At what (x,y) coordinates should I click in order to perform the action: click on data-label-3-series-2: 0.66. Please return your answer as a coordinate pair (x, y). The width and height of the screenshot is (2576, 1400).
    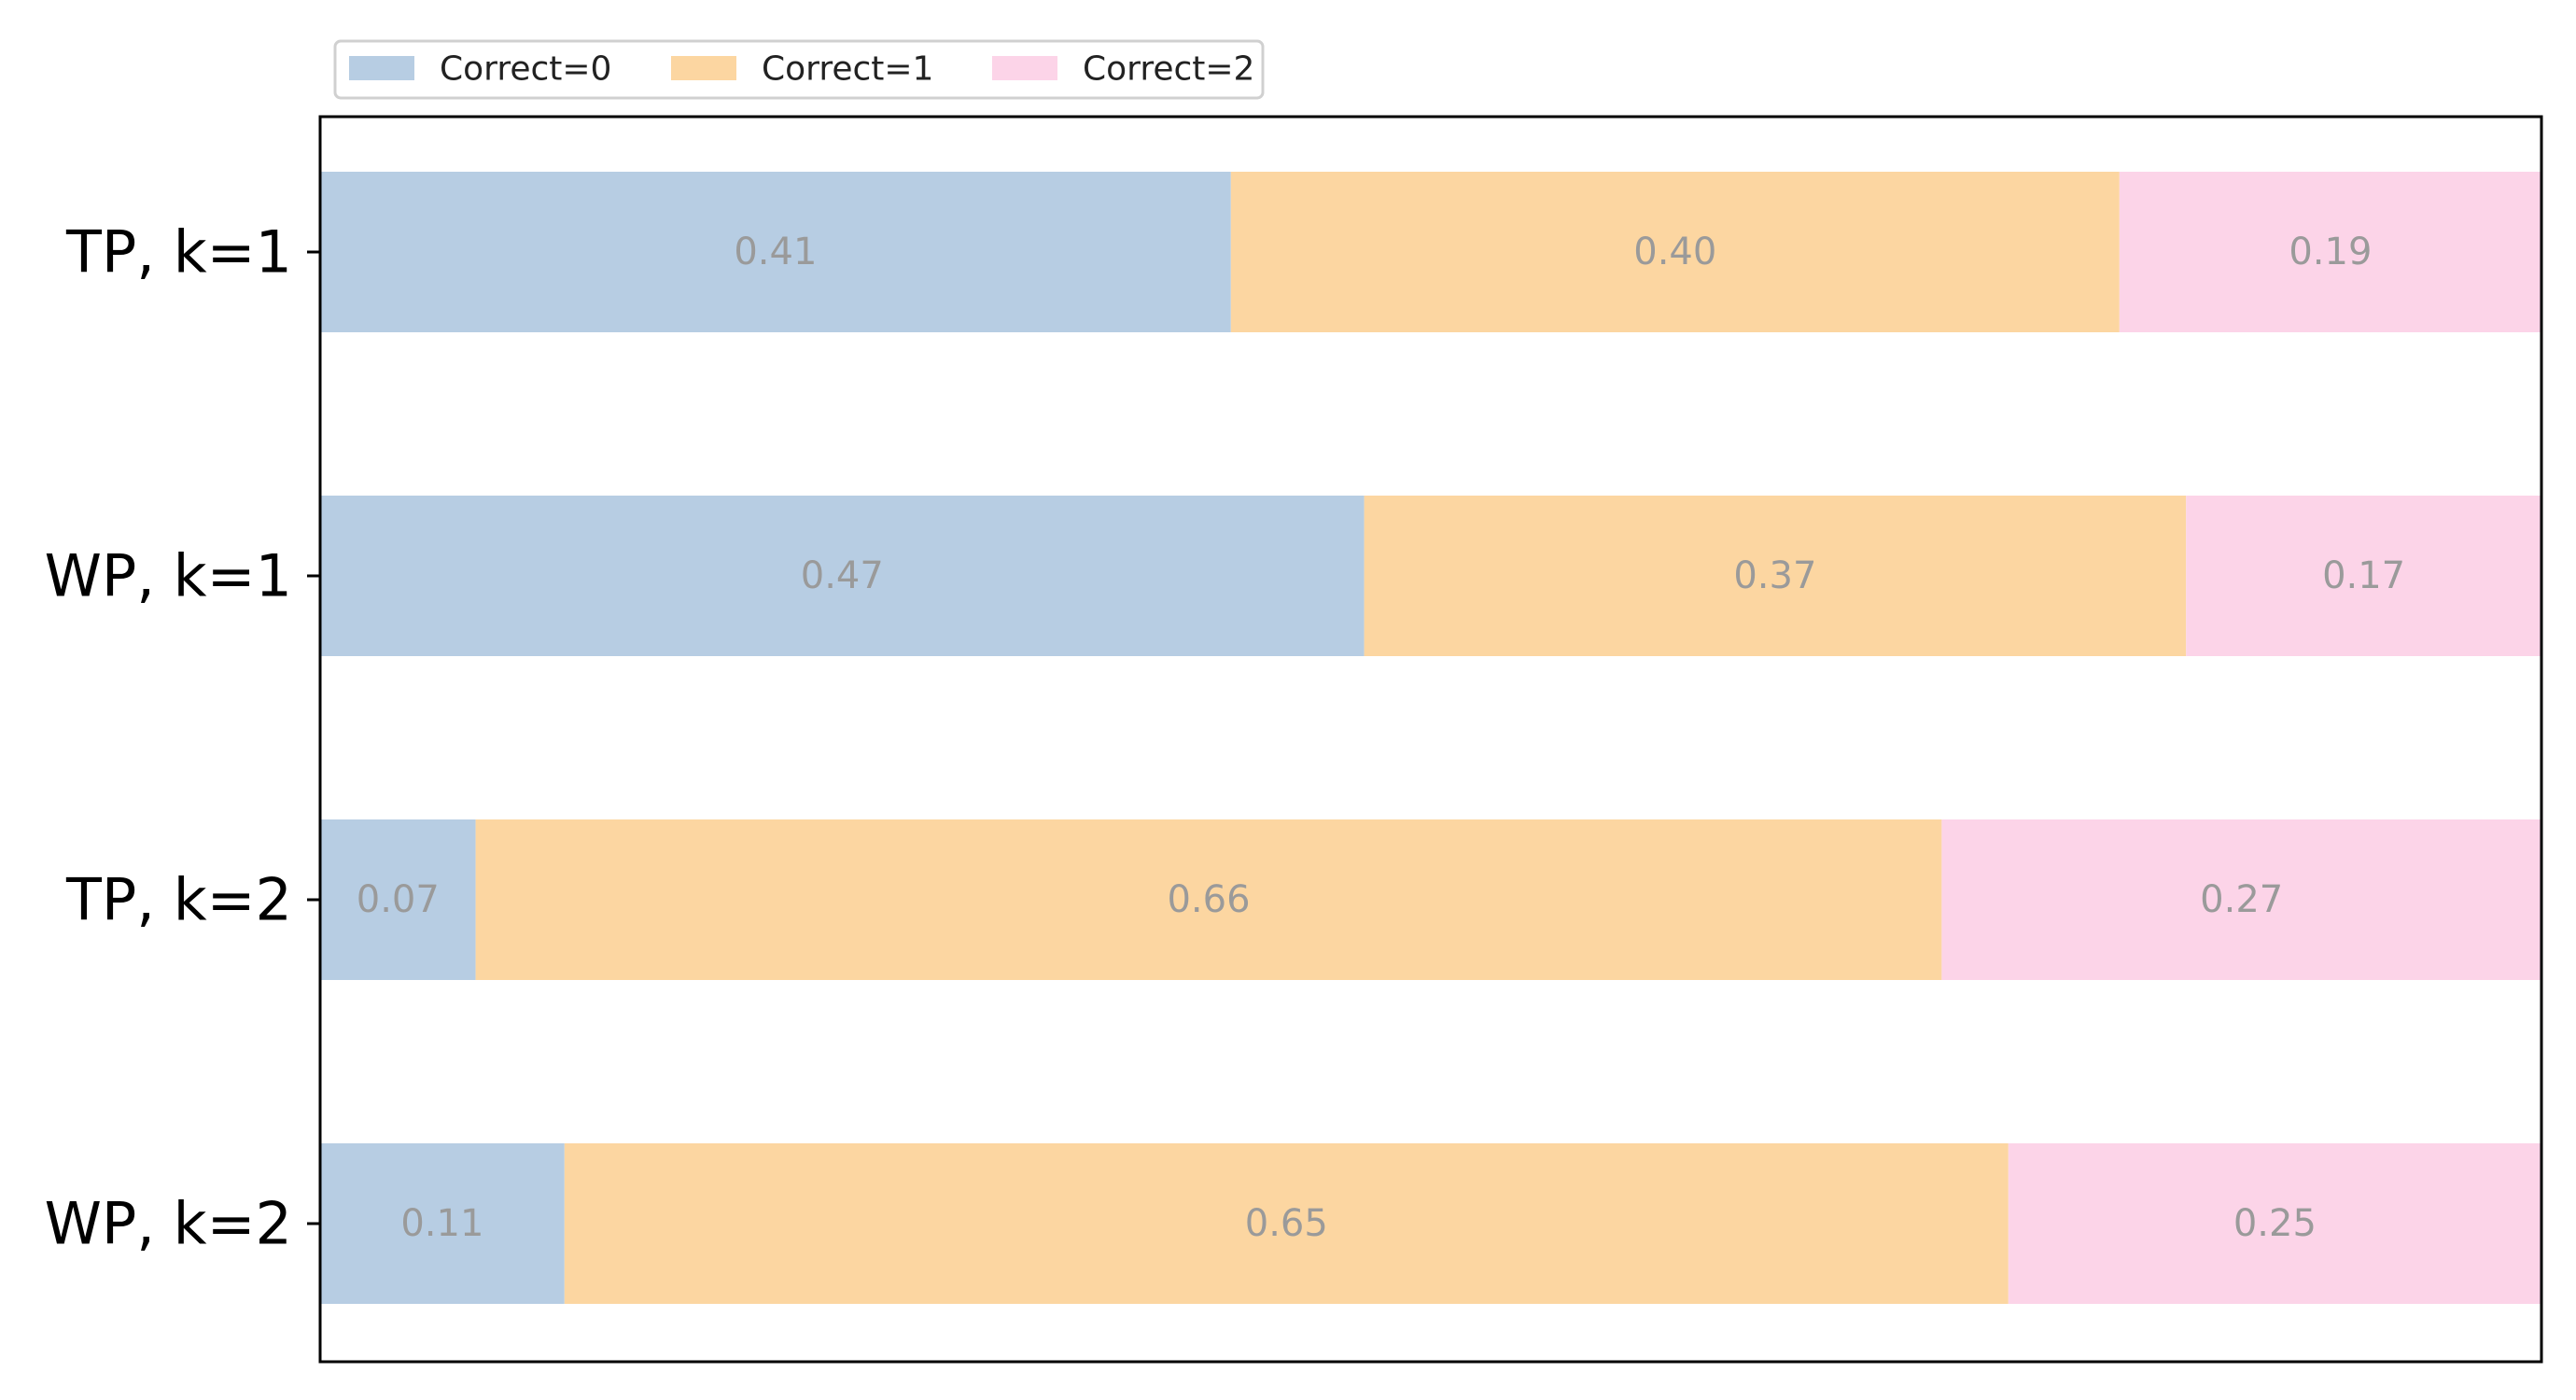
    Looking at the image, I should click on (1208, 899).